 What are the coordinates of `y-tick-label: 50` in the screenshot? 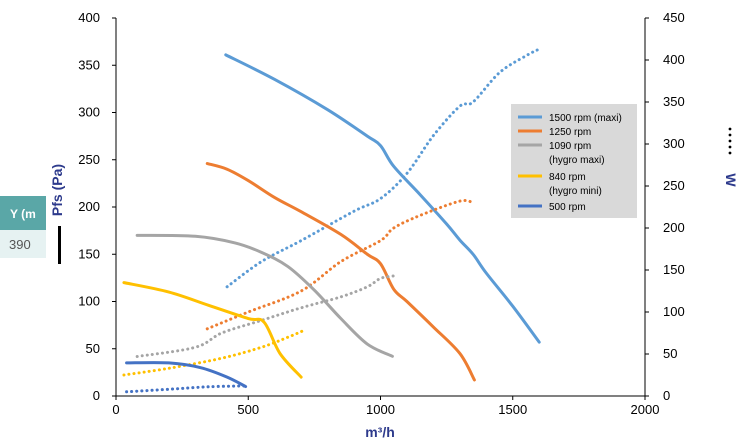 It's located at (93, 348).